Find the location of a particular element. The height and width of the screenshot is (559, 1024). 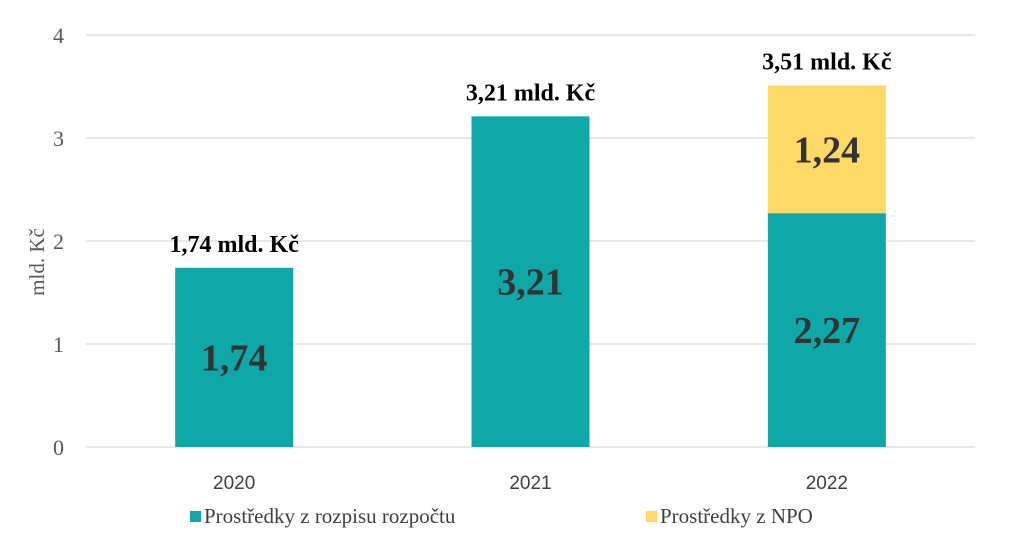

y-axis-ticks: 0 1 2 3 4 is located at coordinates (58, 241).